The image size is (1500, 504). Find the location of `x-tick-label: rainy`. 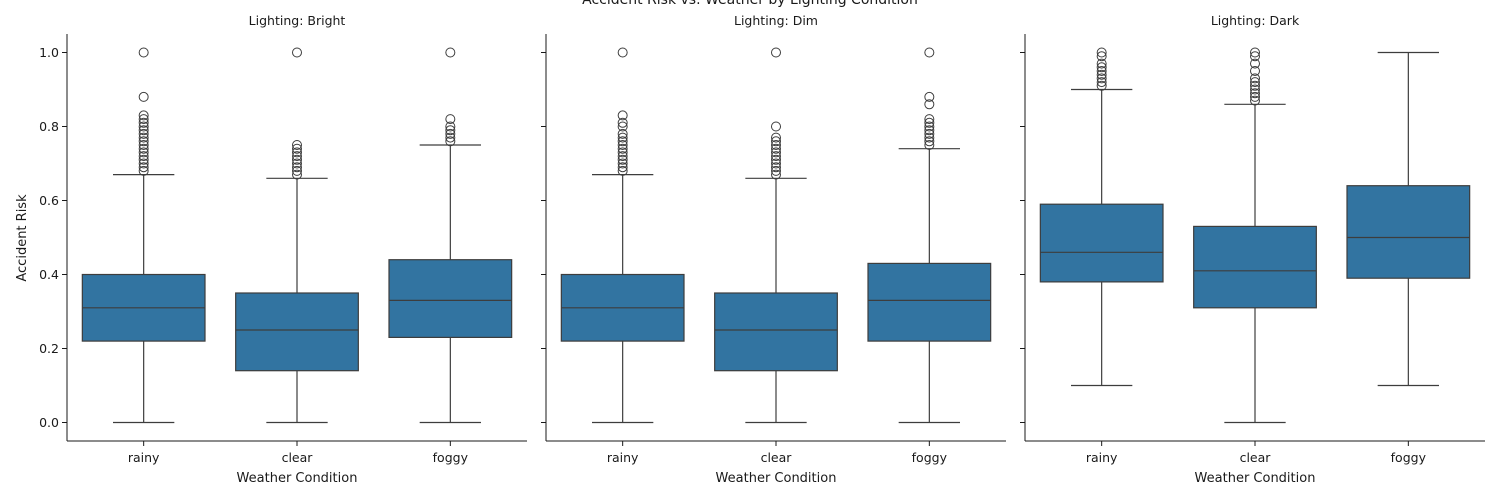

x-tick-label: rainy is located at coordinates (144, 457).